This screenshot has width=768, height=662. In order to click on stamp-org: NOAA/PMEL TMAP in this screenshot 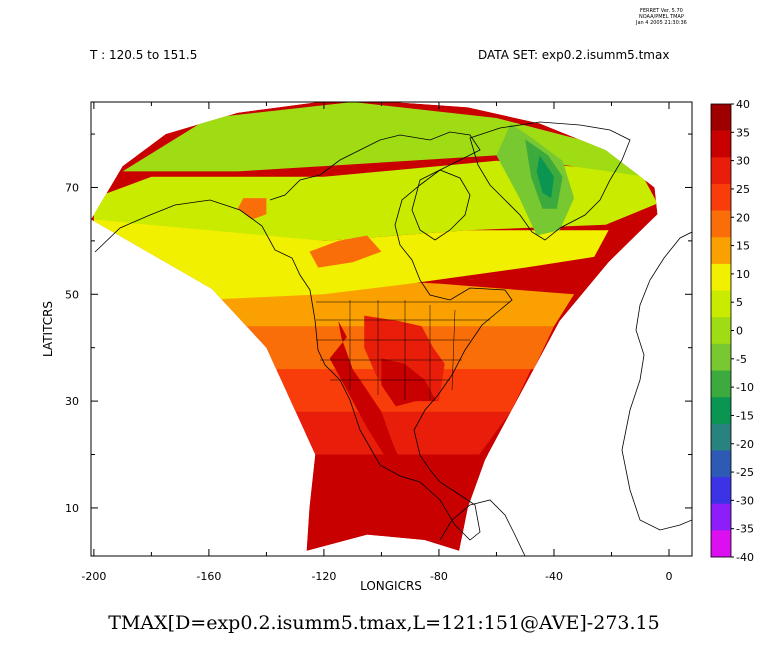, I will do `click(661, 17)`.